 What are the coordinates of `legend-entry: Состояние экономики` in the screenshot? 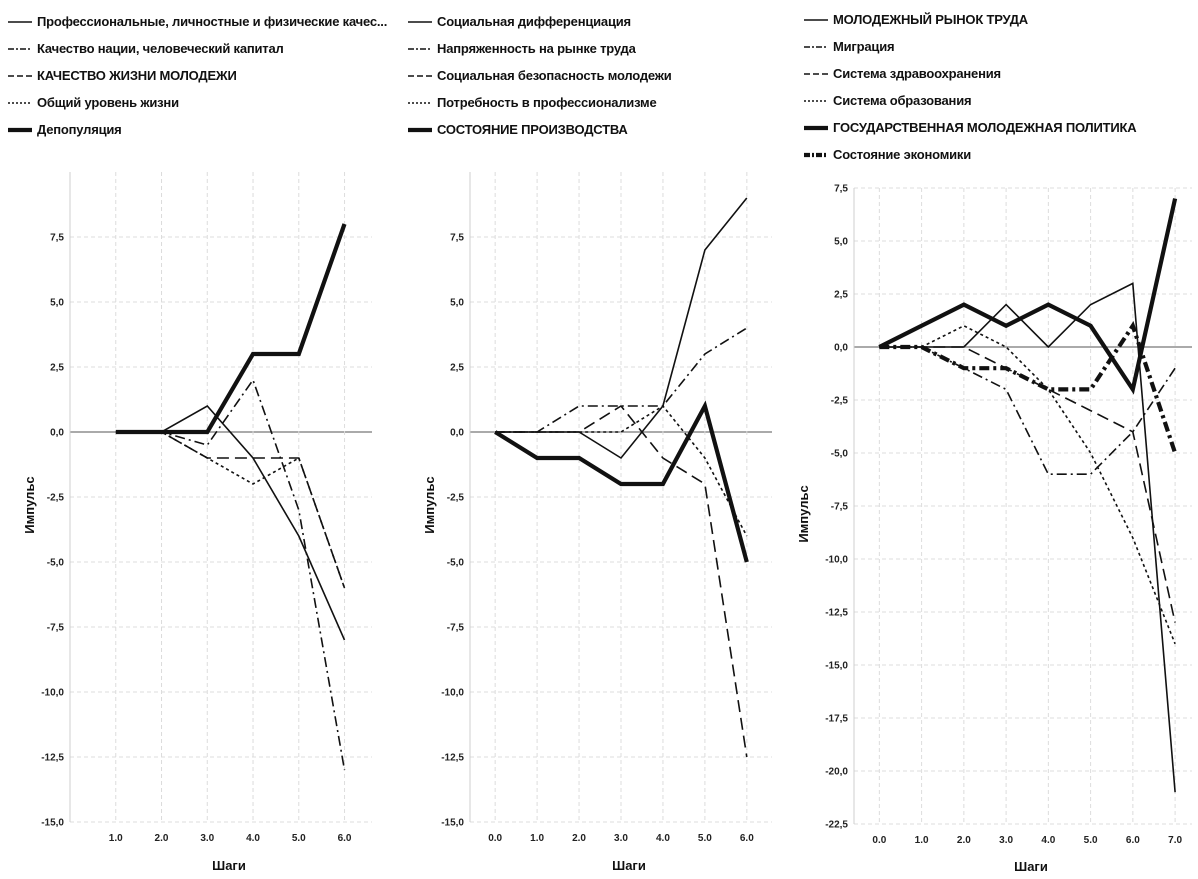 It's located at (970, 154).